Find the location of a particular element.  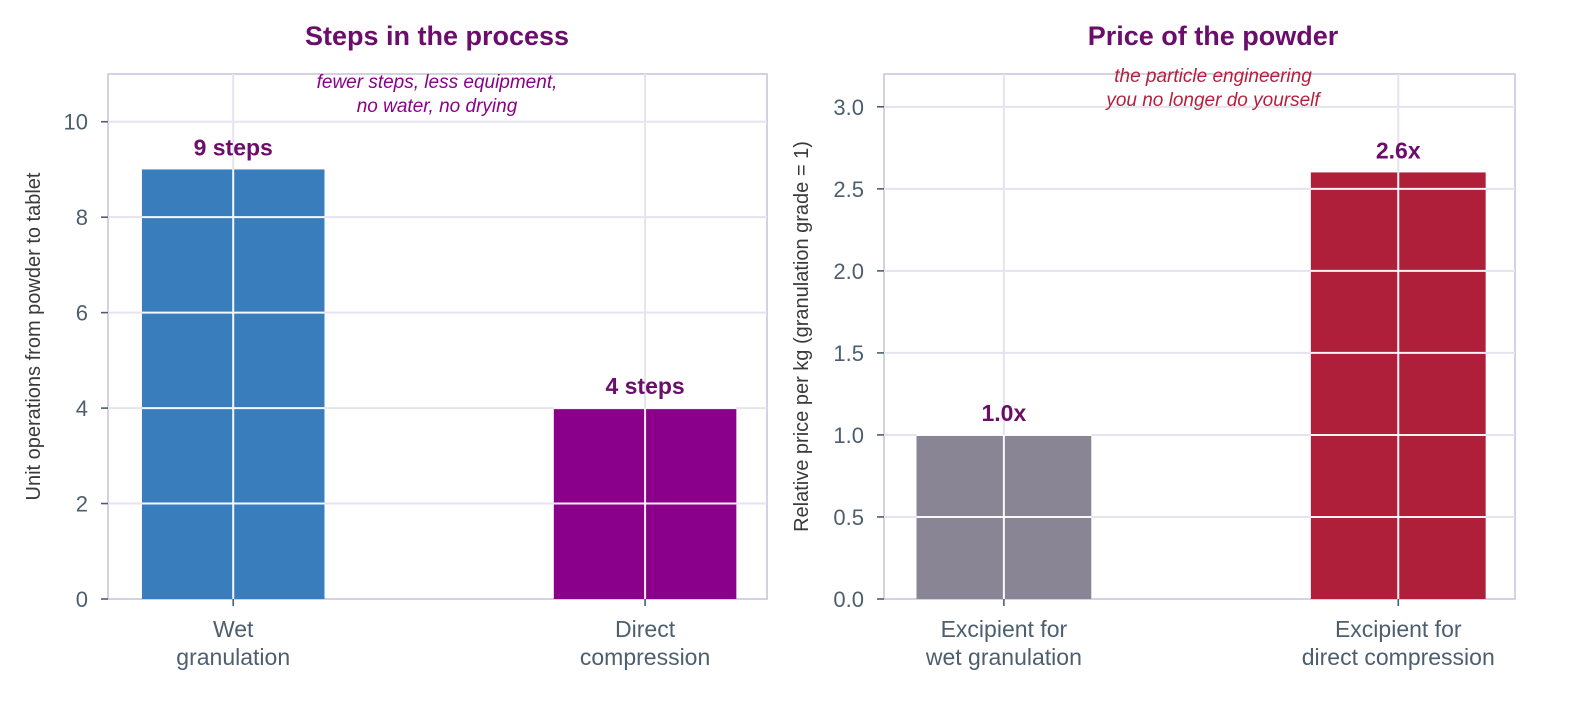

x-tick-label: Direct compression is located at coordinates (645, 643).